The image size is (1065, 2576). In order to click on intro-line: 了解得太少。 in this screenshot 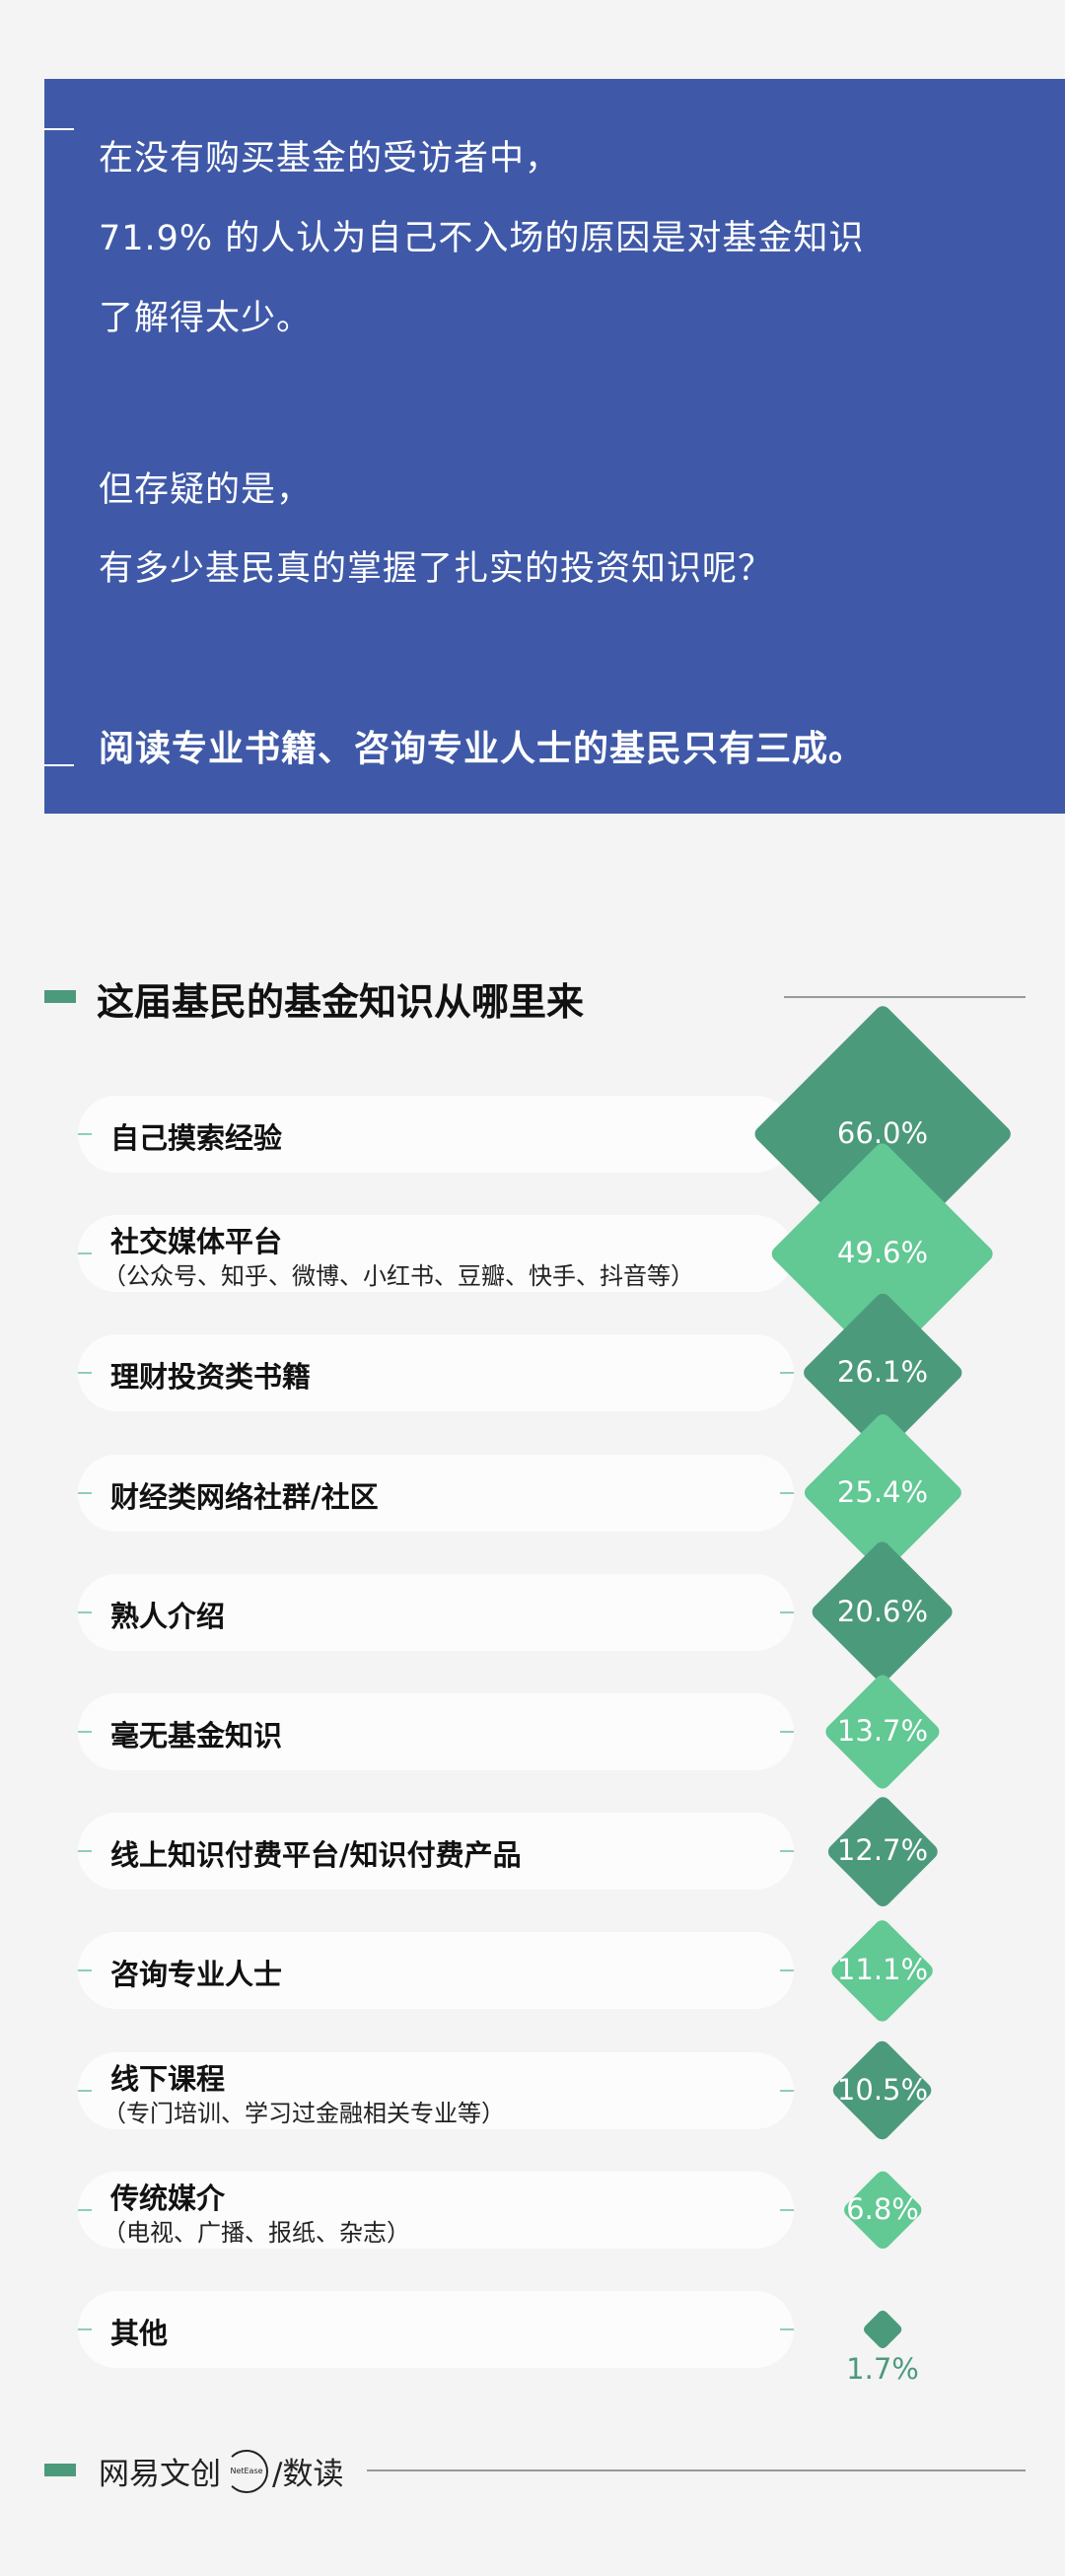, I will do `click(206, 318)`.